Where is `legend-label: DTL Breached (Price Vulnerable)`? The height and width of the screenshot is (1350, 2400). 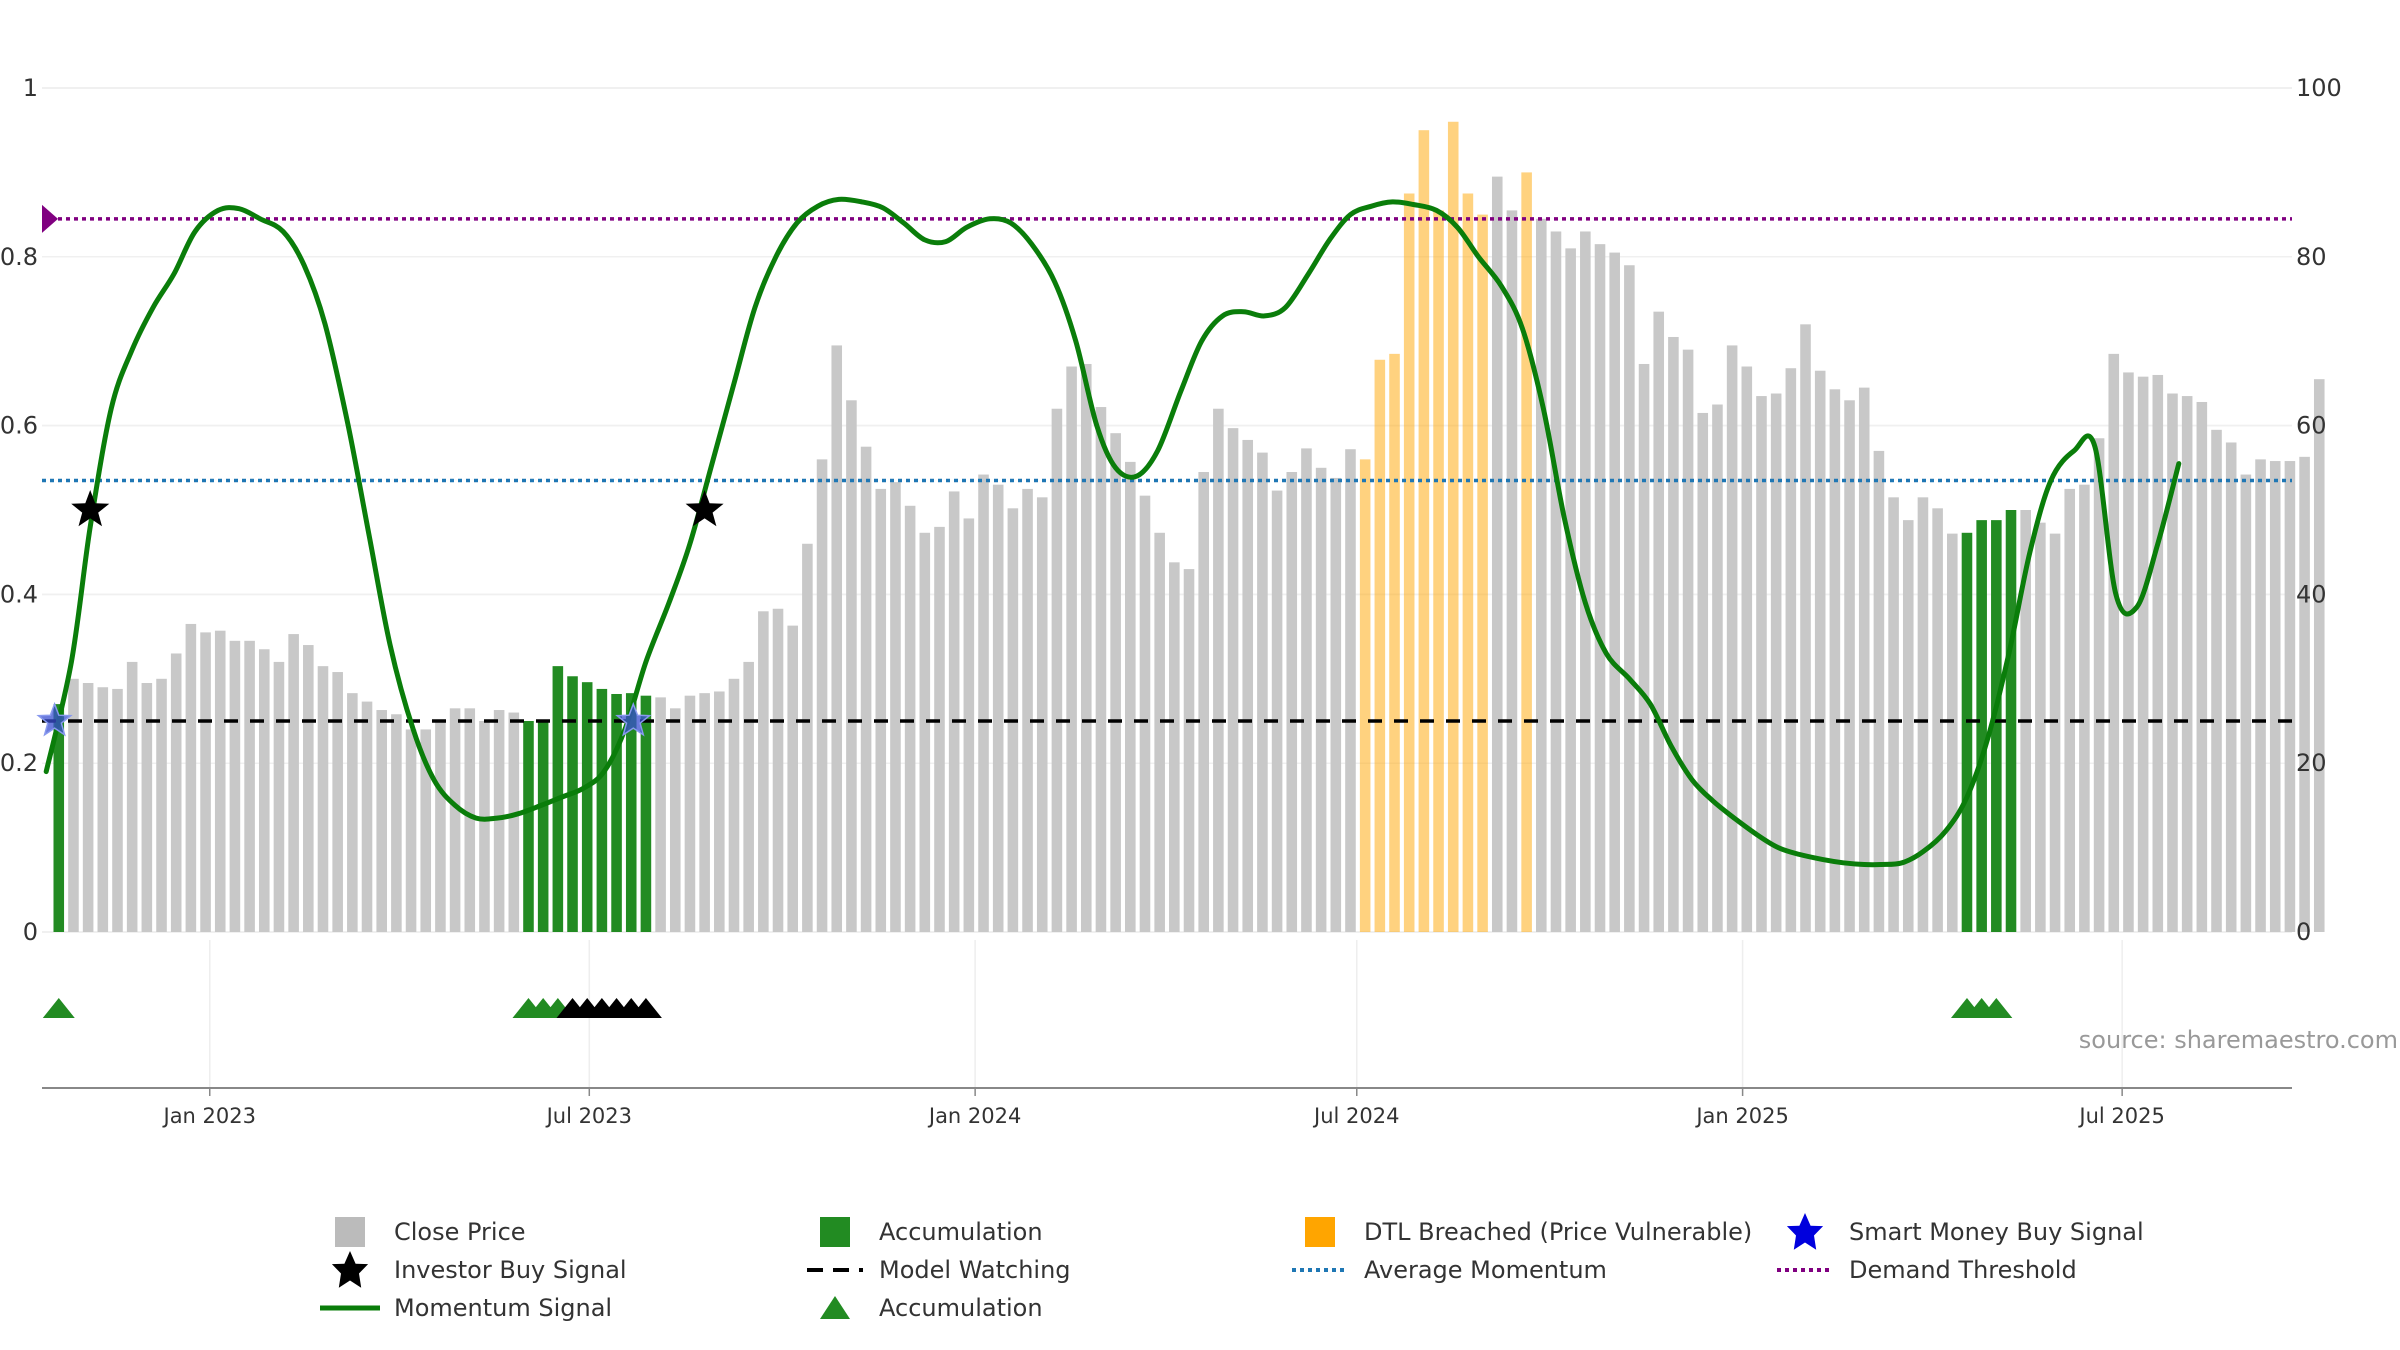 legend-label: DTL Breached (Price Vulnerable) is located at coordinates (1558, 1232).